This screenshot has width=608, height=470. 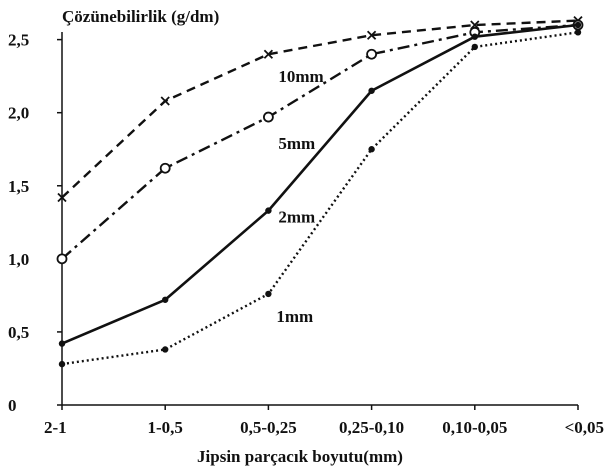 What do you see at coordinates (55, 427) in the screenshot?
I see `x-tick-label: 2-1` at bounding box center [55, 427].